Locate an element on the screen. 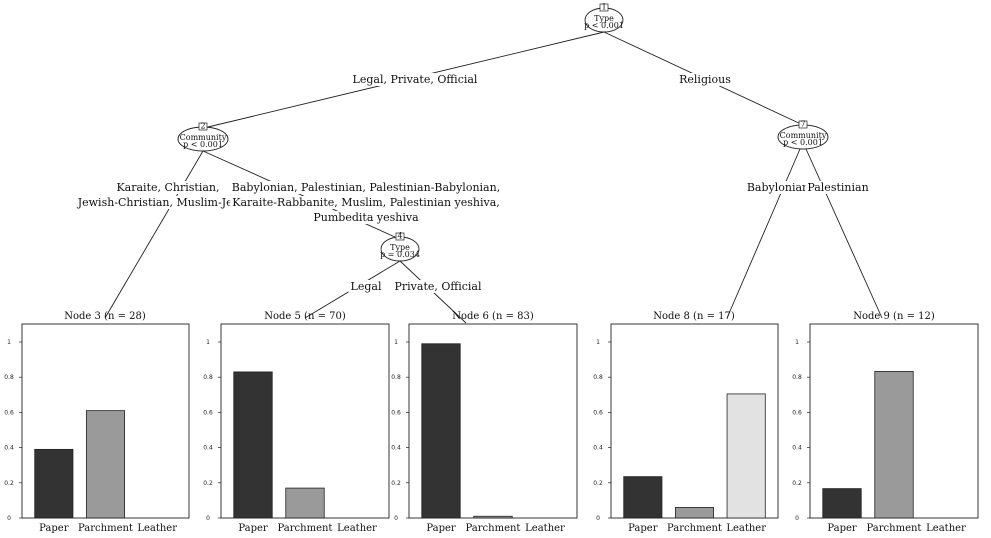 The height and width of the screenshot is (538, 991). panel-title: Node 9 (n = 12) is located at coordinates (894, 316).